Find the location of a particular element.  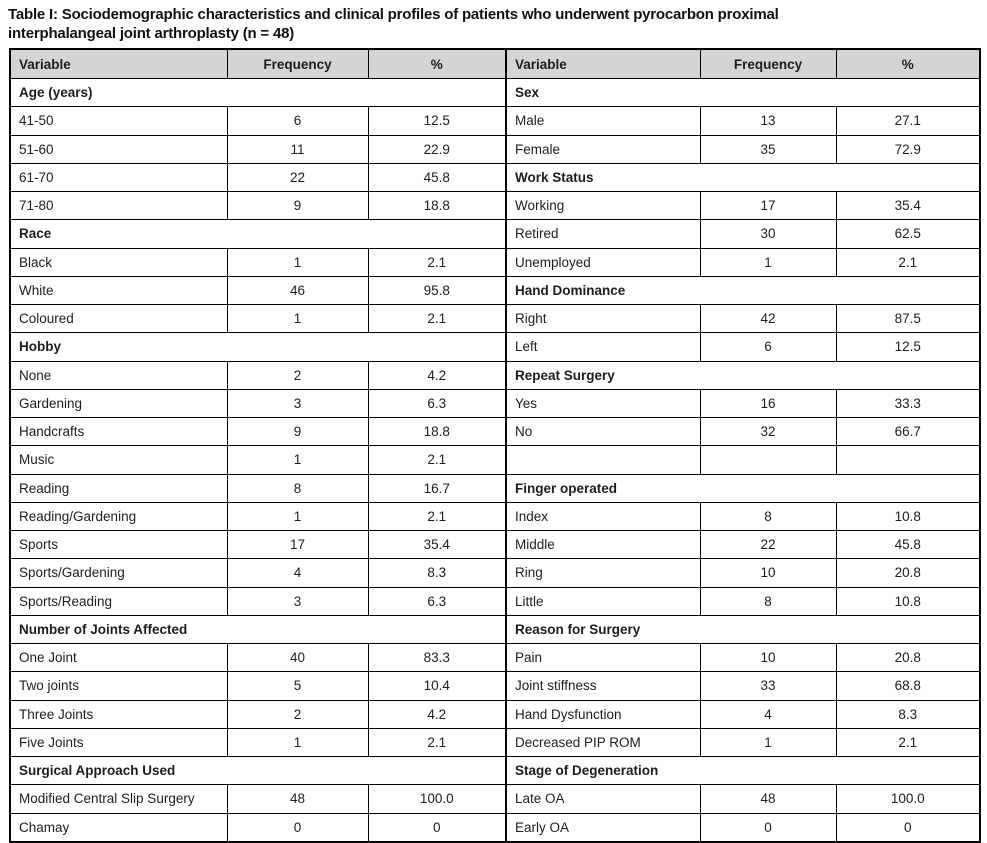

frequency-cell: 48 is located at coordinates (768, 799).